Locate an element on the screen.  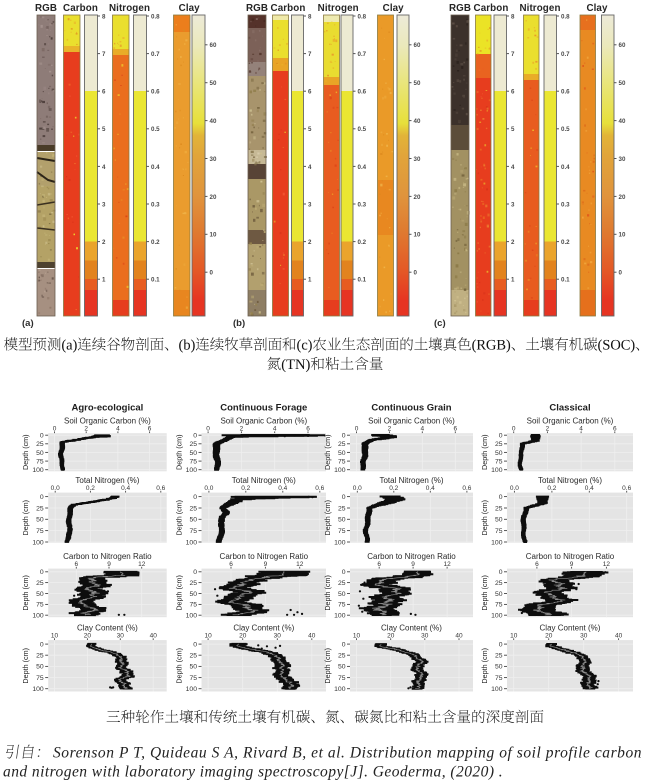
svg-text: Agro-ecological is located at coordinates (108, 408).